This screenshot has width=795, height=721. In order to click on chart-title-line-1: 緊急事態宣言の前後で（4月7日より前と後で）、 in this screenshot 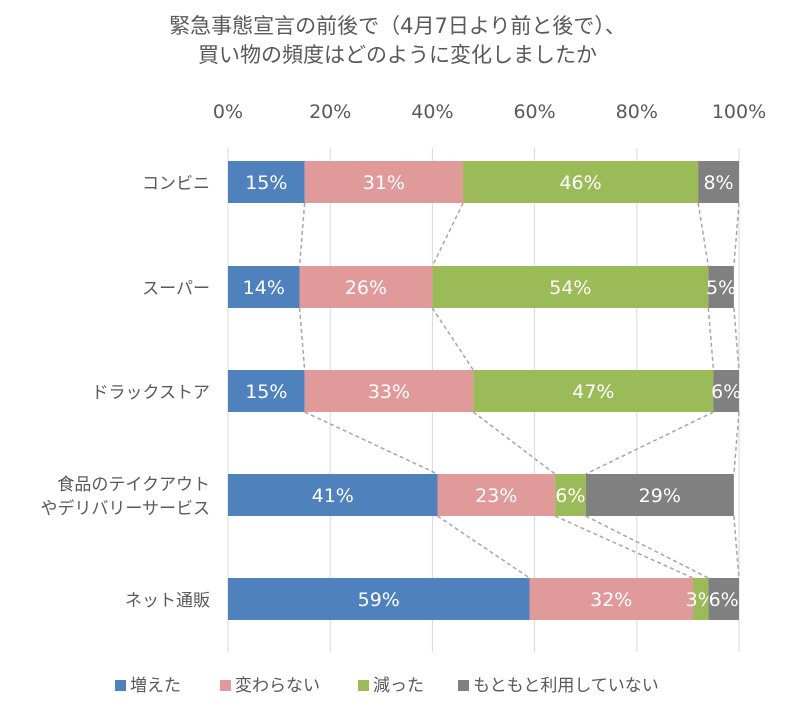, I will do `click(397, 26)`.